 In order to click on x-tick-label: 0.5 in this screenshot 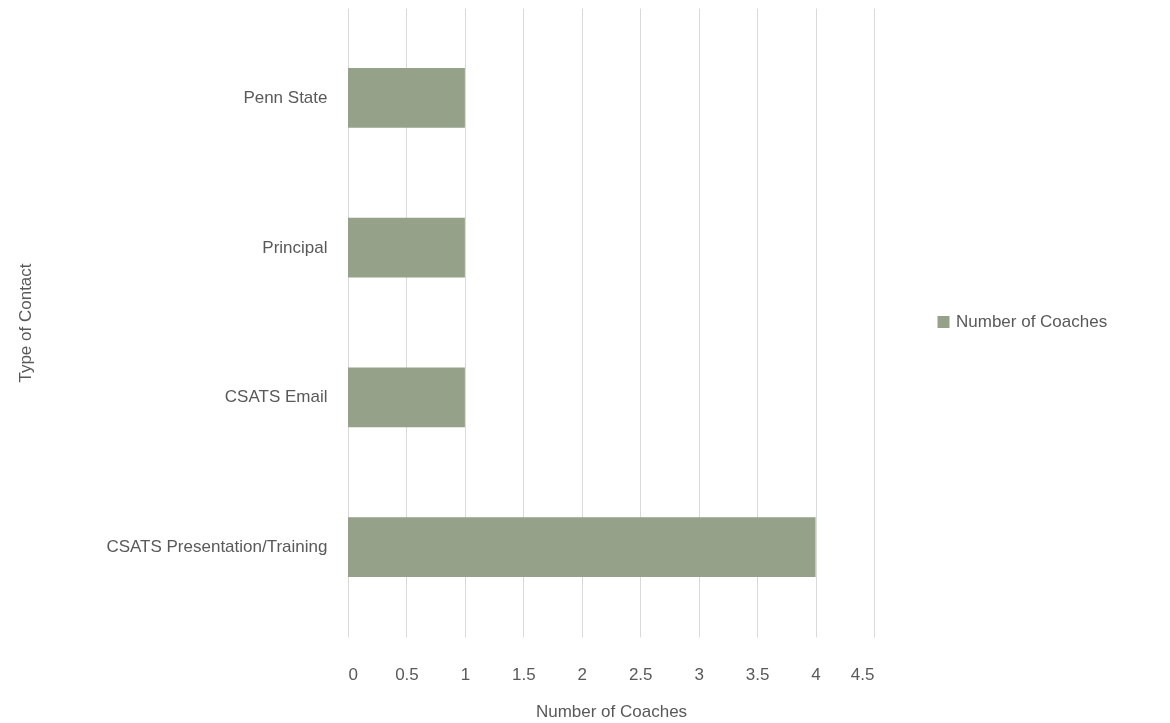, I will do `click(407, 674)`.